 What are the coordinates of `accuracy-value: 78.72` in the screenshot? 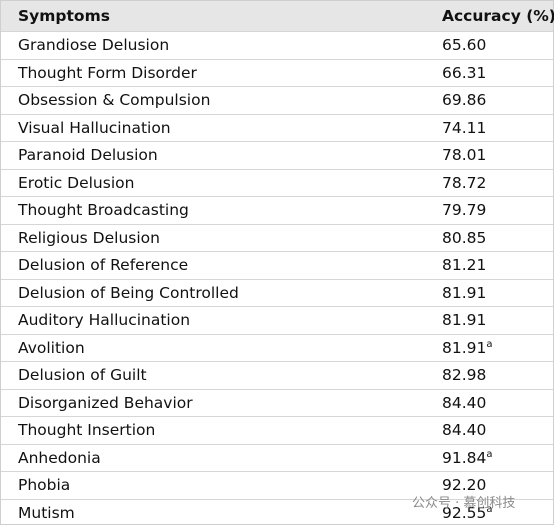 It's located at (464, 183).